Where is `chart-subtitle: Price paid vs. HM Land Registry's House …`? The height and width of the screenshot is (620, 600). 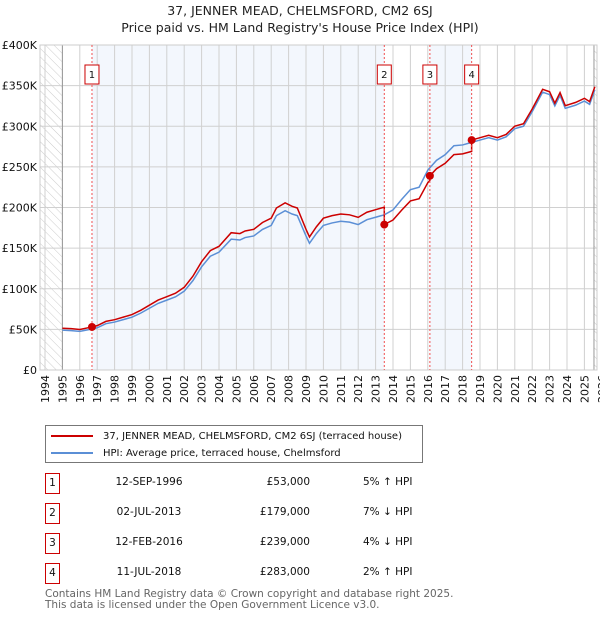 chart-subtitle: Price paid vs. HM Land Registry's House … is located at coordinates (300, 27).